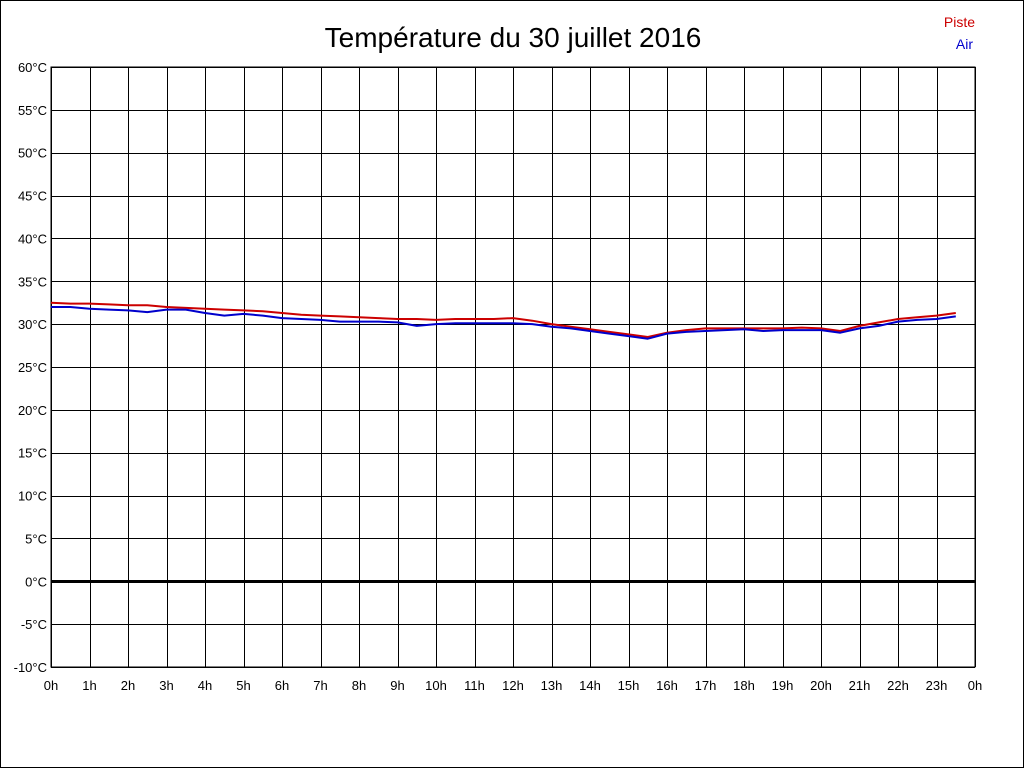 The width and height of the screenshot is (1024, 768). Describe the element at coordinates (959, 22) in the screenshot. I see `legend-piste: Piste` at that location.